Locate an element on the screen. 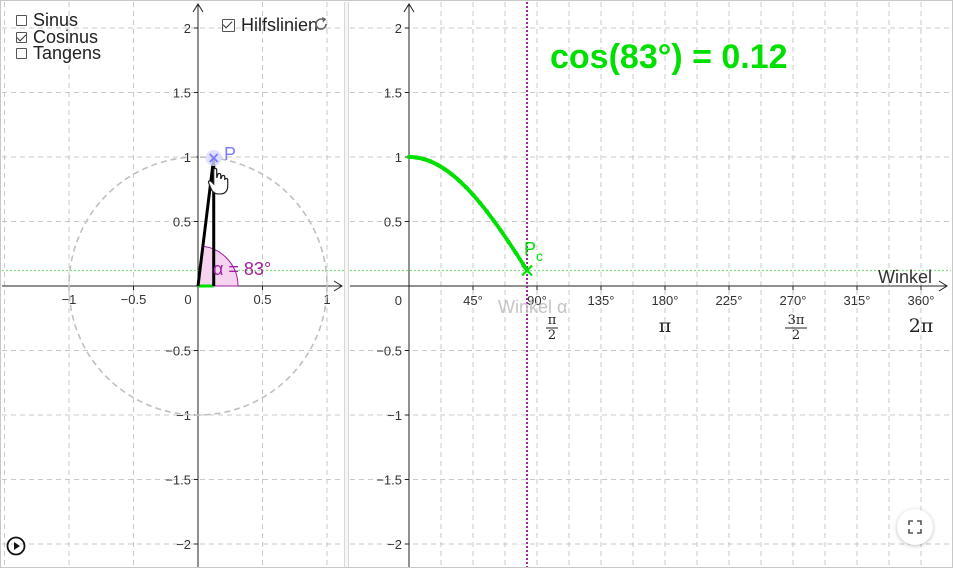 This screenshot has width=953, height=568. sinus-checkbox: Sinus is located at coordinates (47, 20).